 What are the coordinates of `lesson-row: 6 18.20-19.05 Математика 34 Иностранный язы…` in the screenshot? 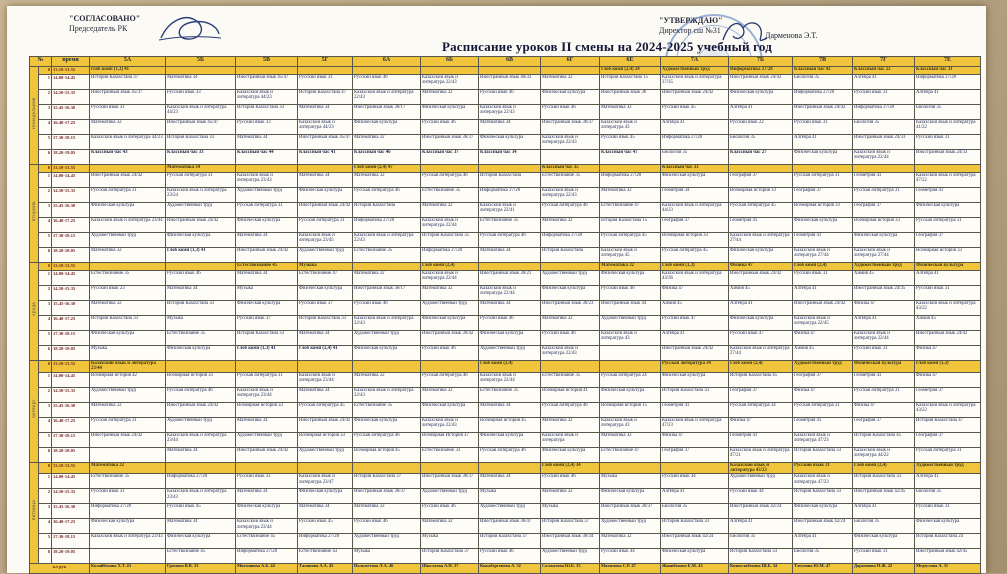 It's located at (505, 454).